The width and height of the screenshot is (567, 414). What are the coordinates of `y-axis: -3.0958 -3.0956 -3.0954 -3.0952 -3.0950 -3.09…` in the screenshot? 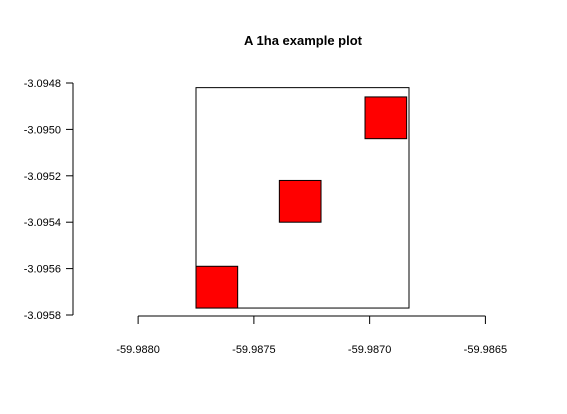 It's located at (49, 200).